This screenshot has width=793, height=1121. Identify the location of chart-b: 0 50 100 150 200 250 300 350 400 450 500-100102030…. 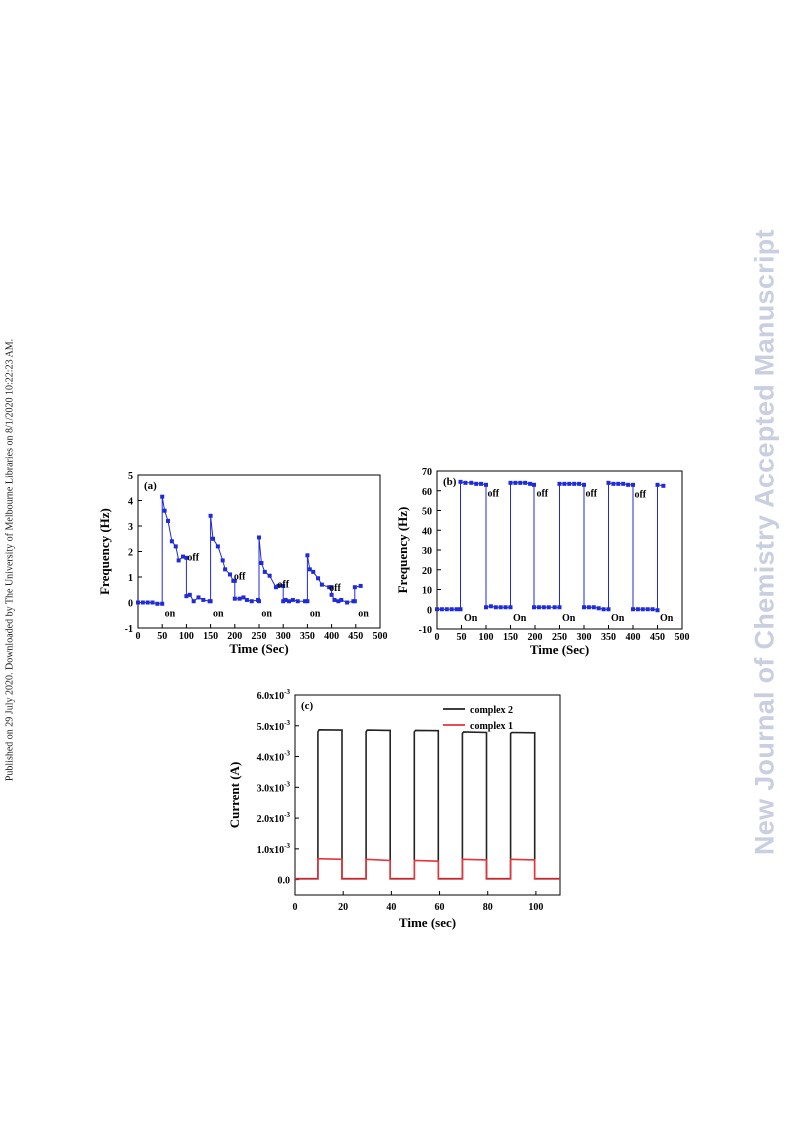
(542, 562).